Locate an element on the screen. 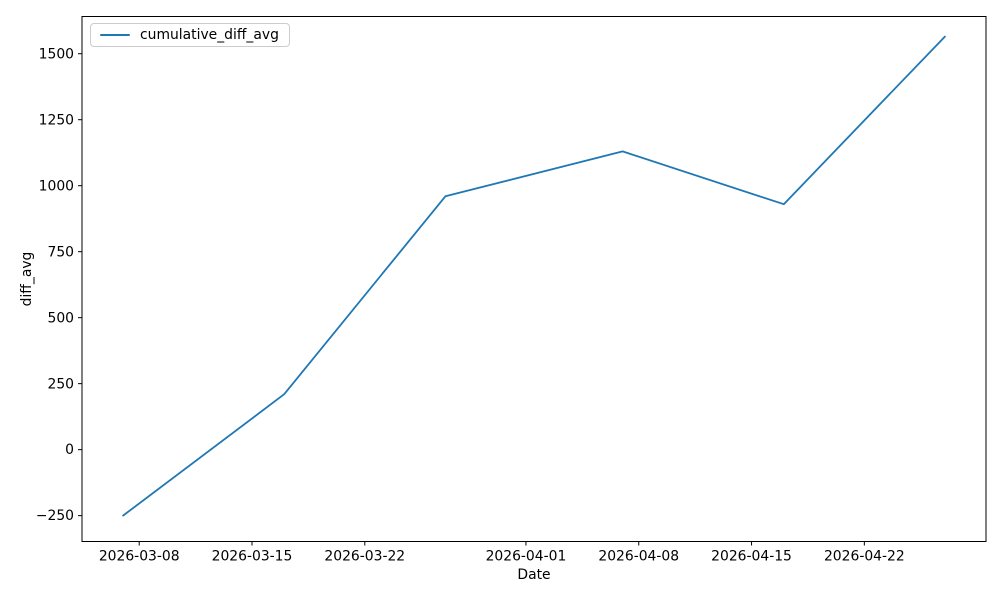  y-tick-label: −250 is located at coordinates (55, 516).